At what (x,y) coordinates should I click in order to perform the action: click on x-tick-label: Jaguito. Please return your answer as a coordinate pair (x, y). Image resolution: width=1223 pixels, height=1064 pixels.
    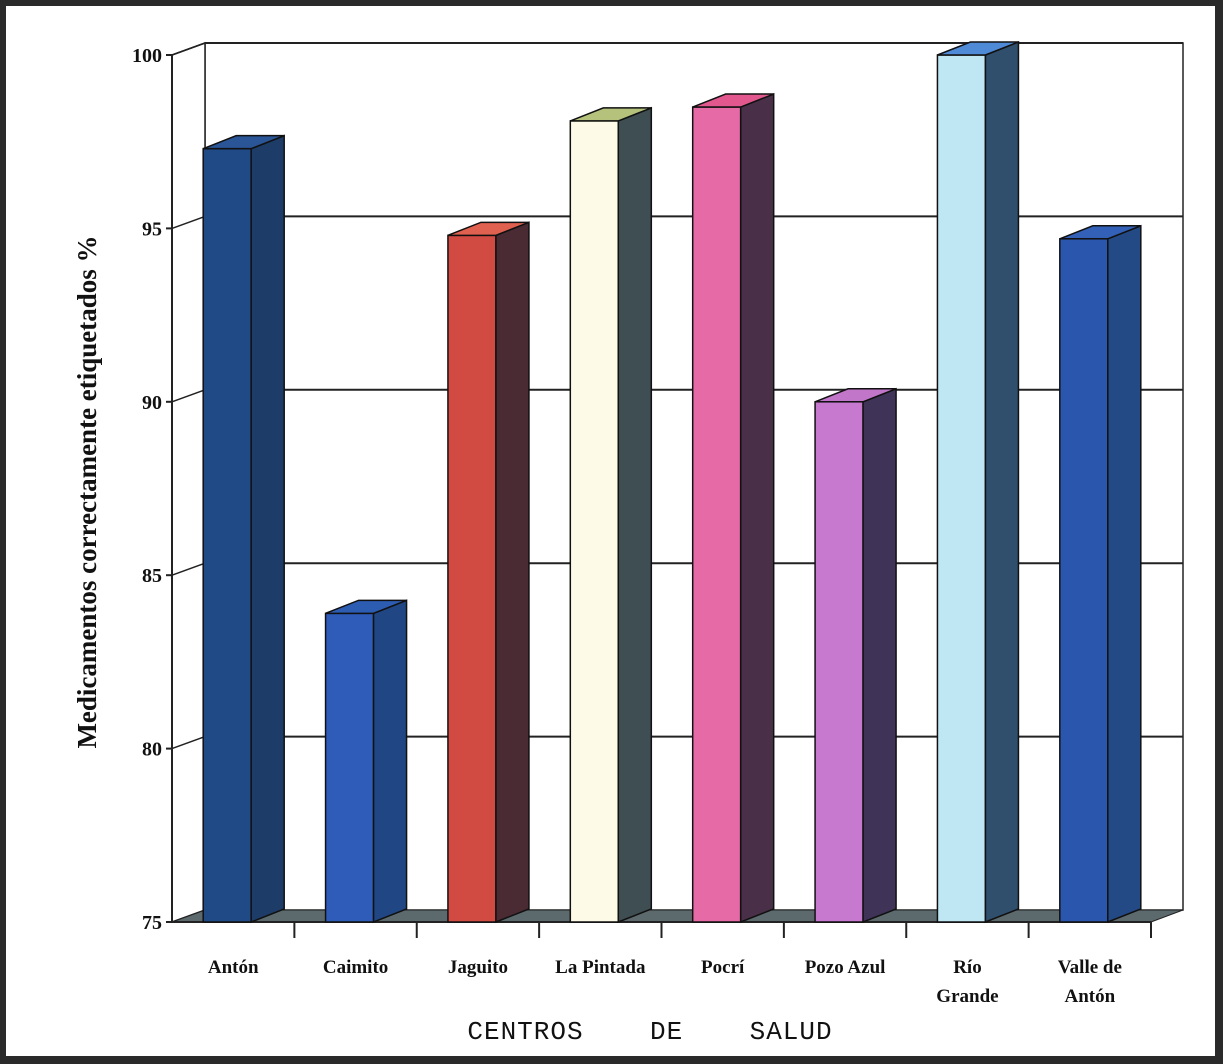
    Looking at the image, I should click on (478, 967).